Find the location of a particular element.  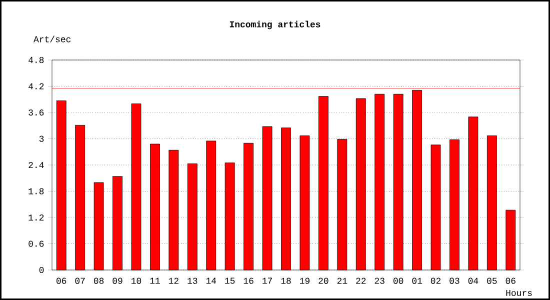

x-tick-label: 16 is located at coordinates (249, 281).